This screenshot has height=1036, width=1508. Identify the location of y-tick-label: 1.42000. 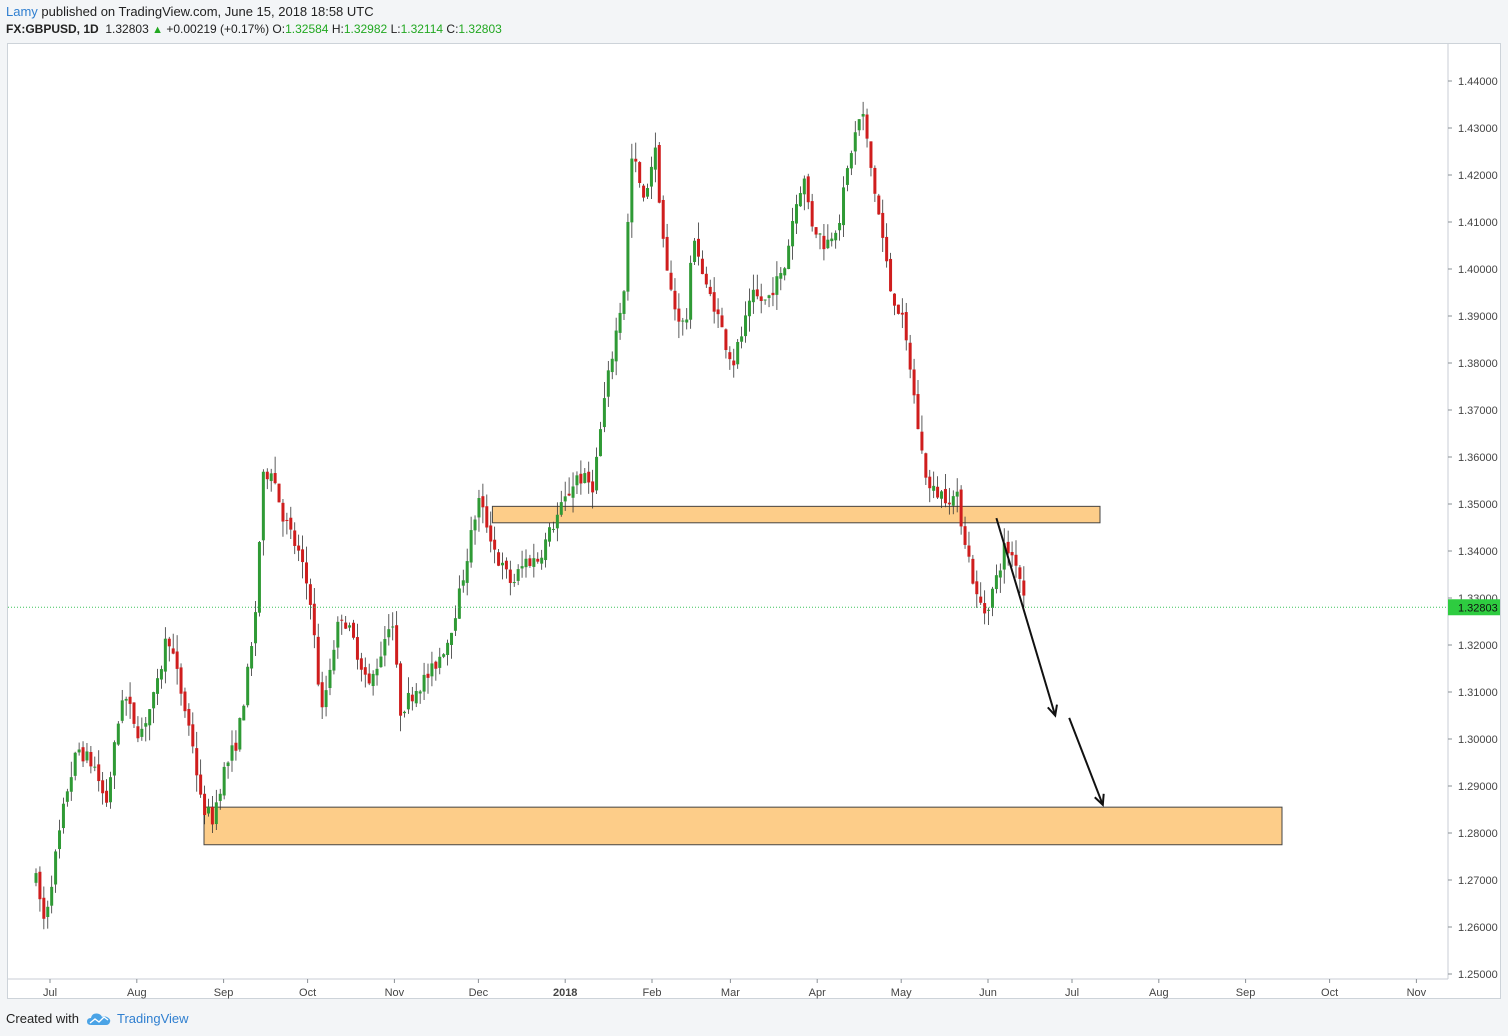
(1478, 176).